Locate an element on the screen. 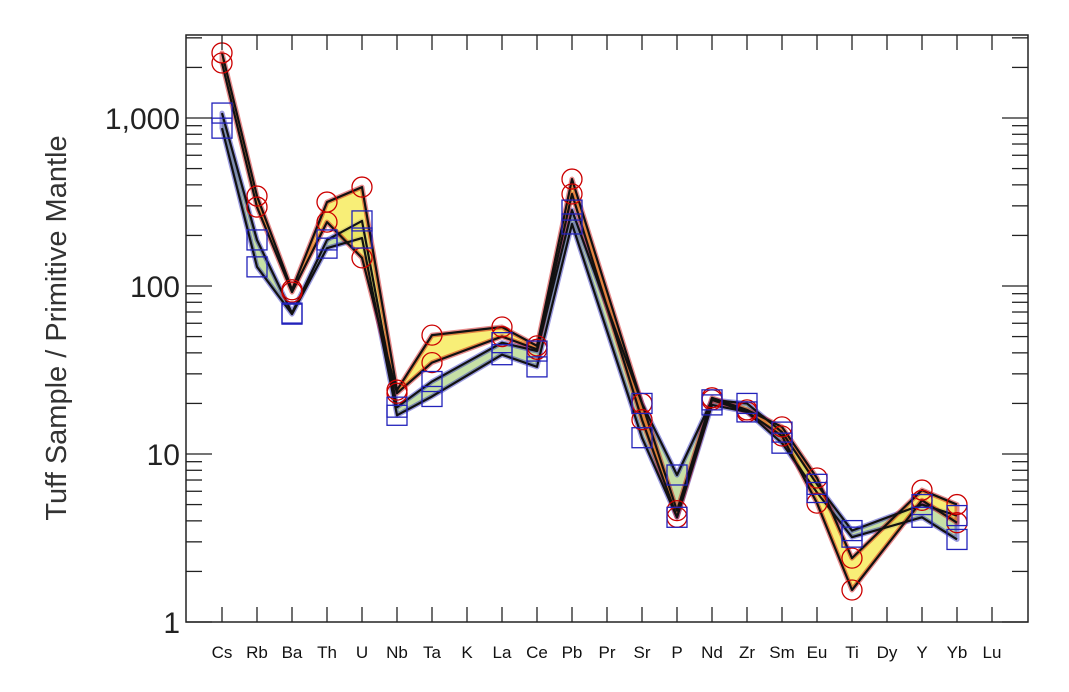 This screenshot has height=692, width=1069. x-tick-label: Zr is located at coordinates (747, 652).